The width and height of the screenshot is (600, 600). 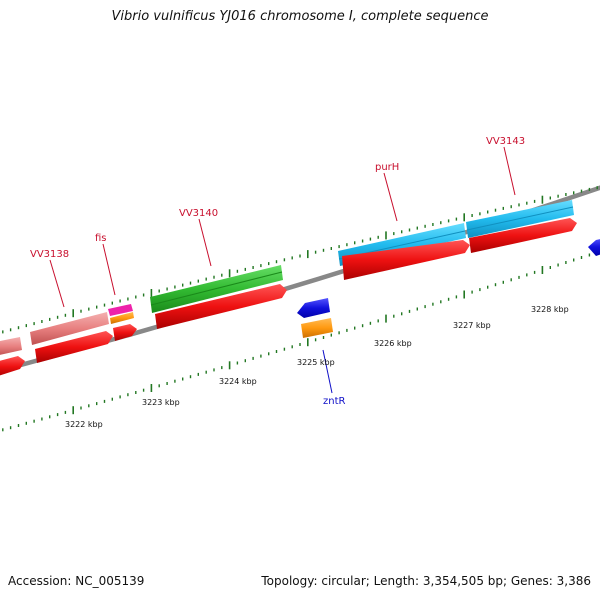 I want to click on gene-vv3138, so click(x=69, y=328).